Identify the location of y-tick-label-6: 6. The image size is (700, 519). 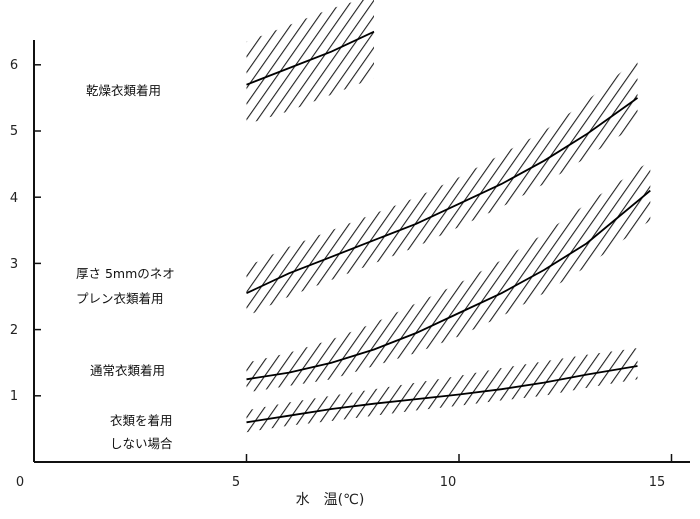
(14, 65).